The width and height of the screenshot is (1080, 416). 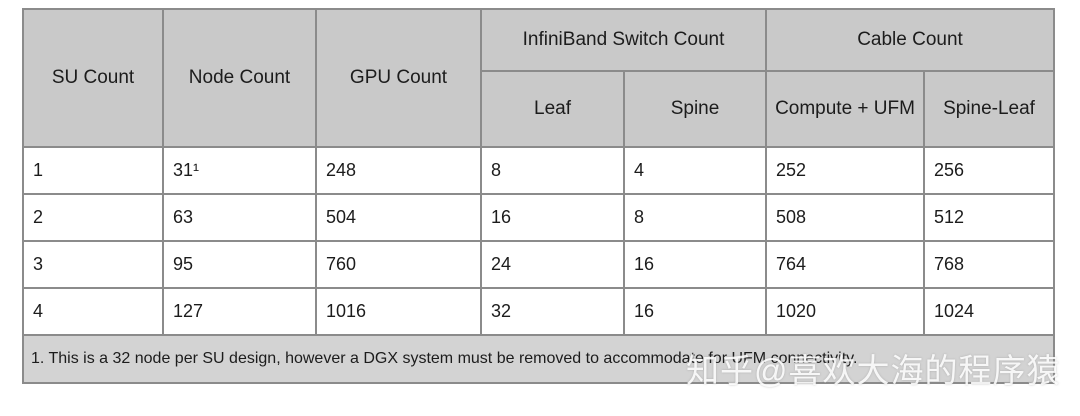 What do you see at coordinates (398, 217) in the screenshot?
I see `cell-gpu-count: 504` at bounding box center [398, 217].